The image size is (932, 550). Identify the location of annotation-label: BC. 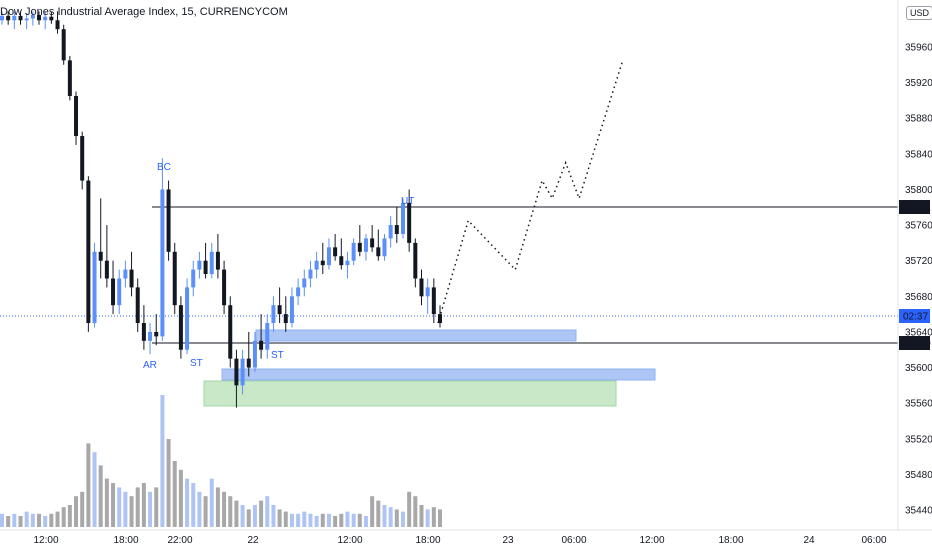
(164, 167).